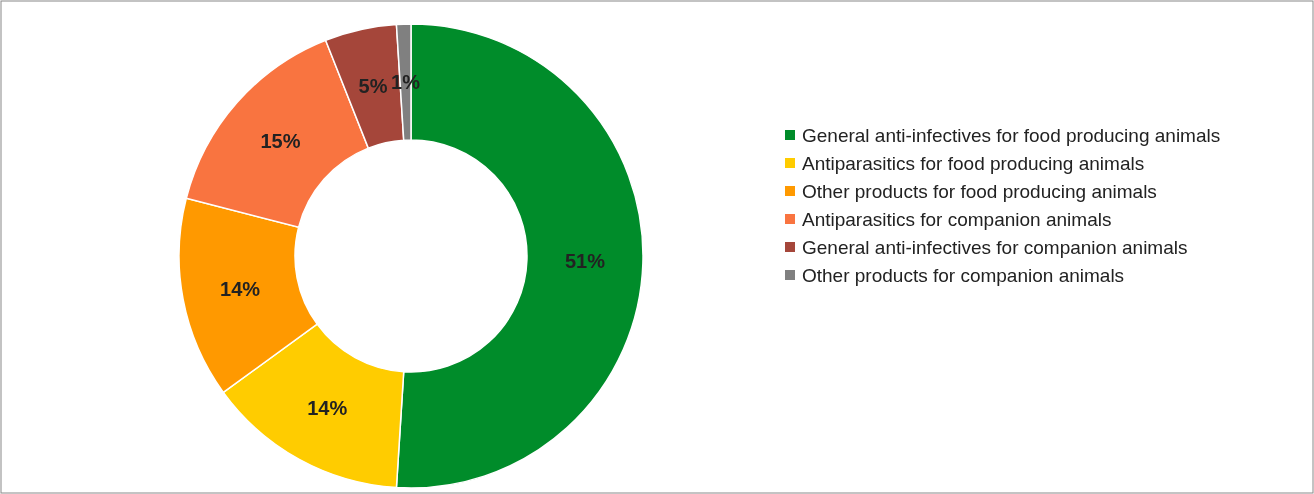  What do you see at coordinates (585, 261) in the screenshot?
I see `data-label: 51%` at bounding box center [585, 261].